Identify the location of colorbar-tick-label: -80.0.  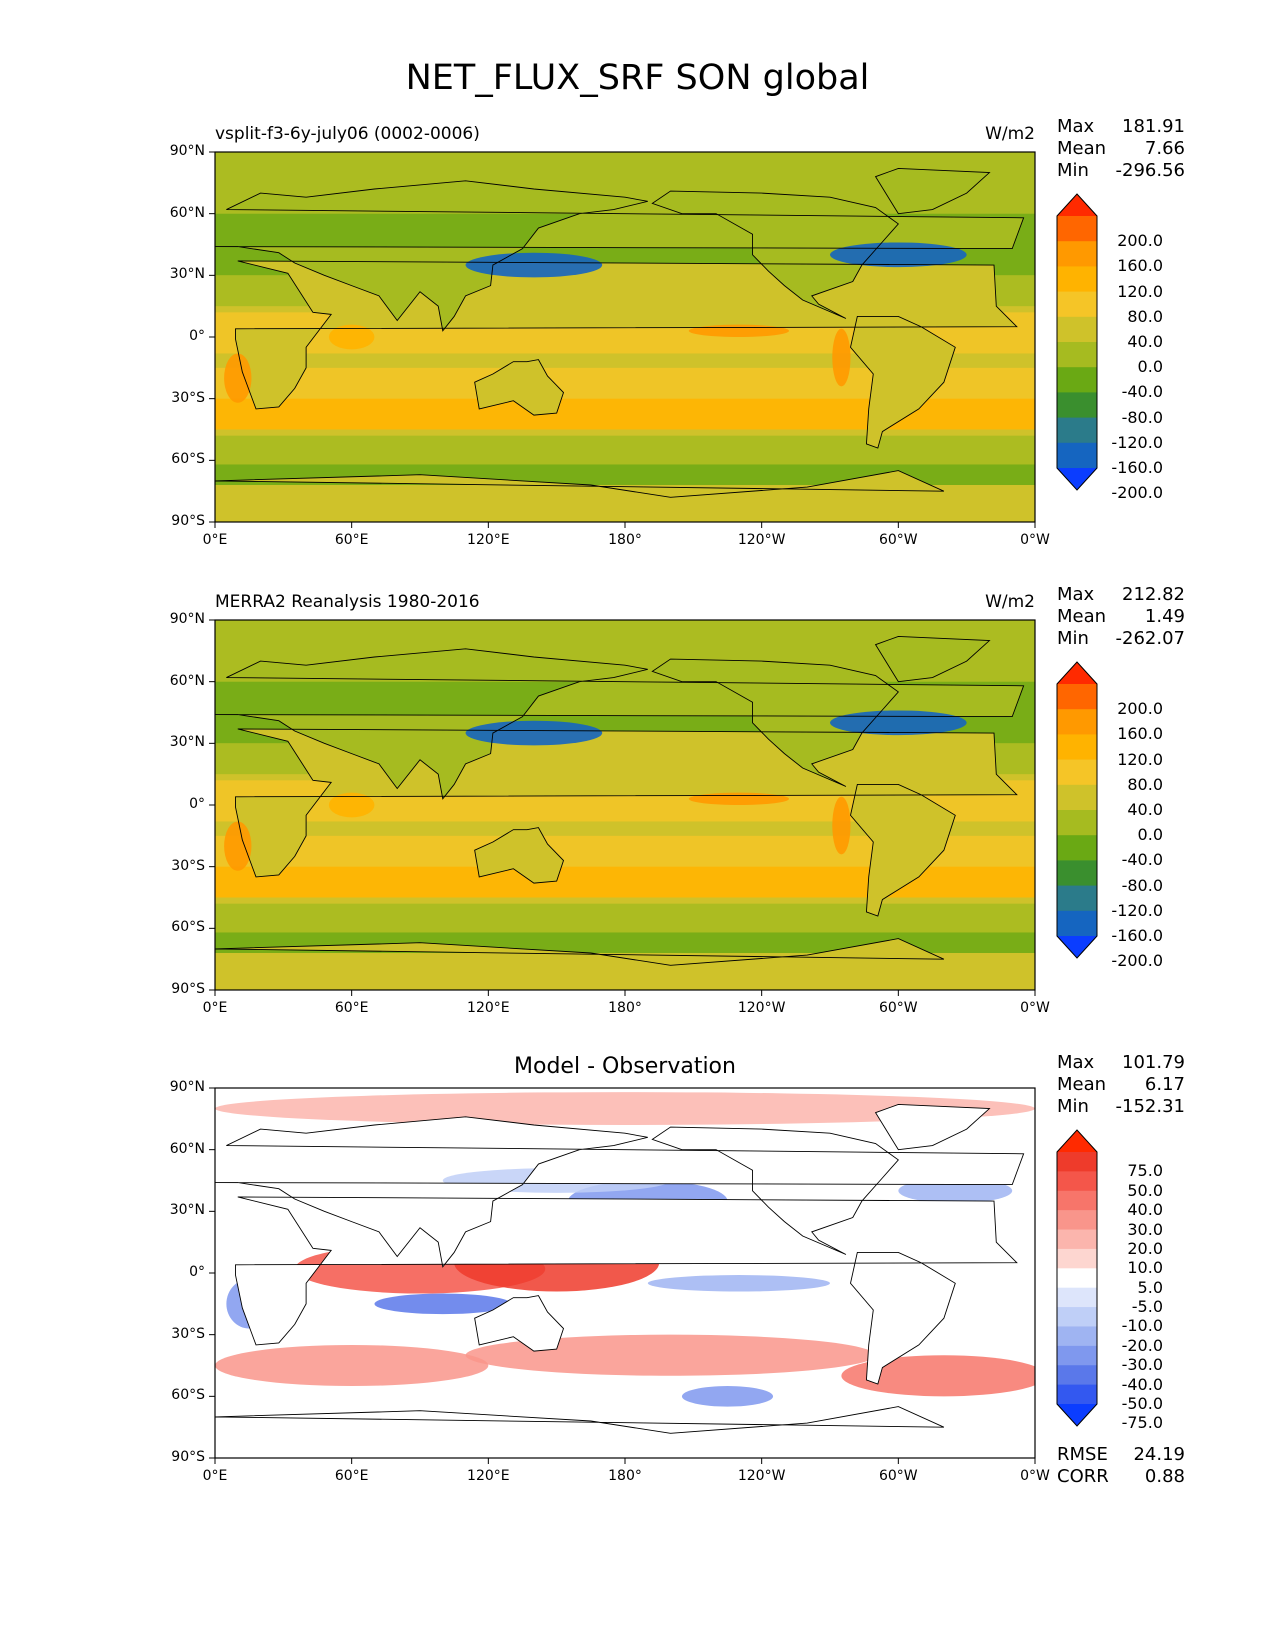
(1142, 885).